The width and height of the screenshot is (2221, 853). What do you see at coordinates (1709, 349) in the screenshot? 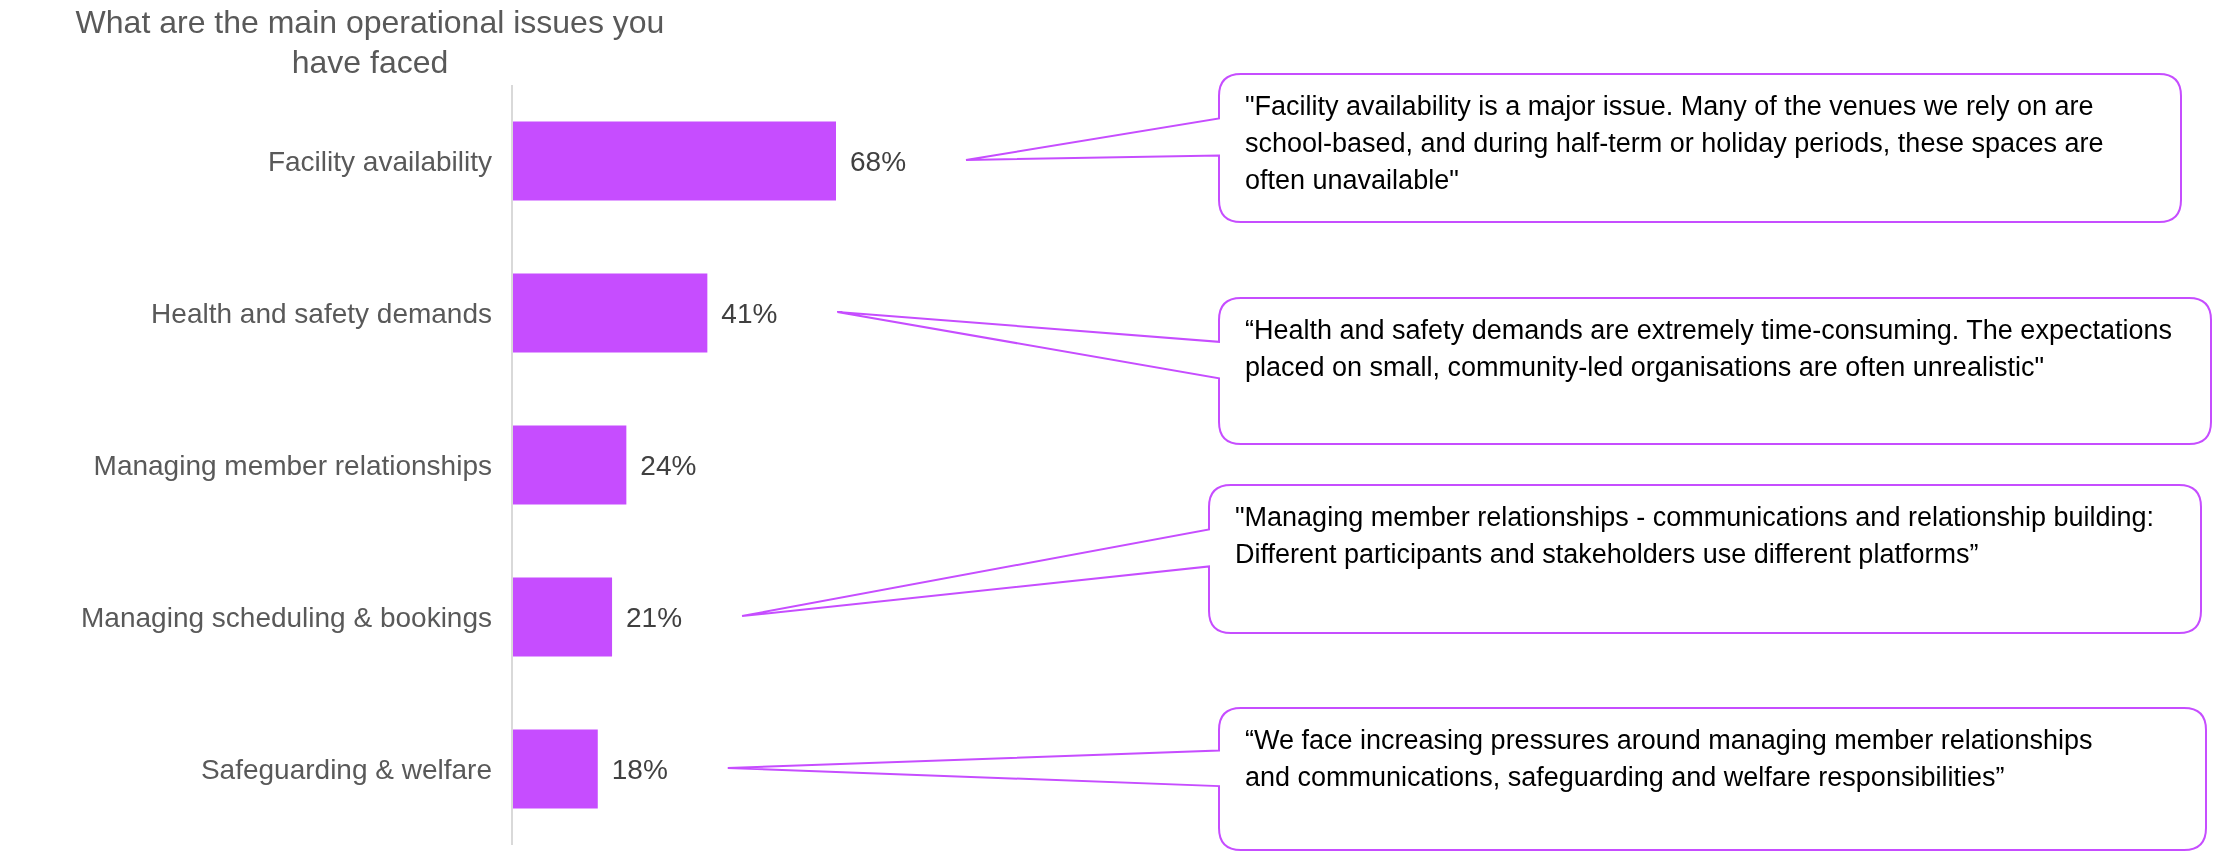
I see `text: “Health and safety demands are extremely time-consuming. The expectations placed on small, community-led organisations are often unrealistic"` at bounding box center [1709, 349].